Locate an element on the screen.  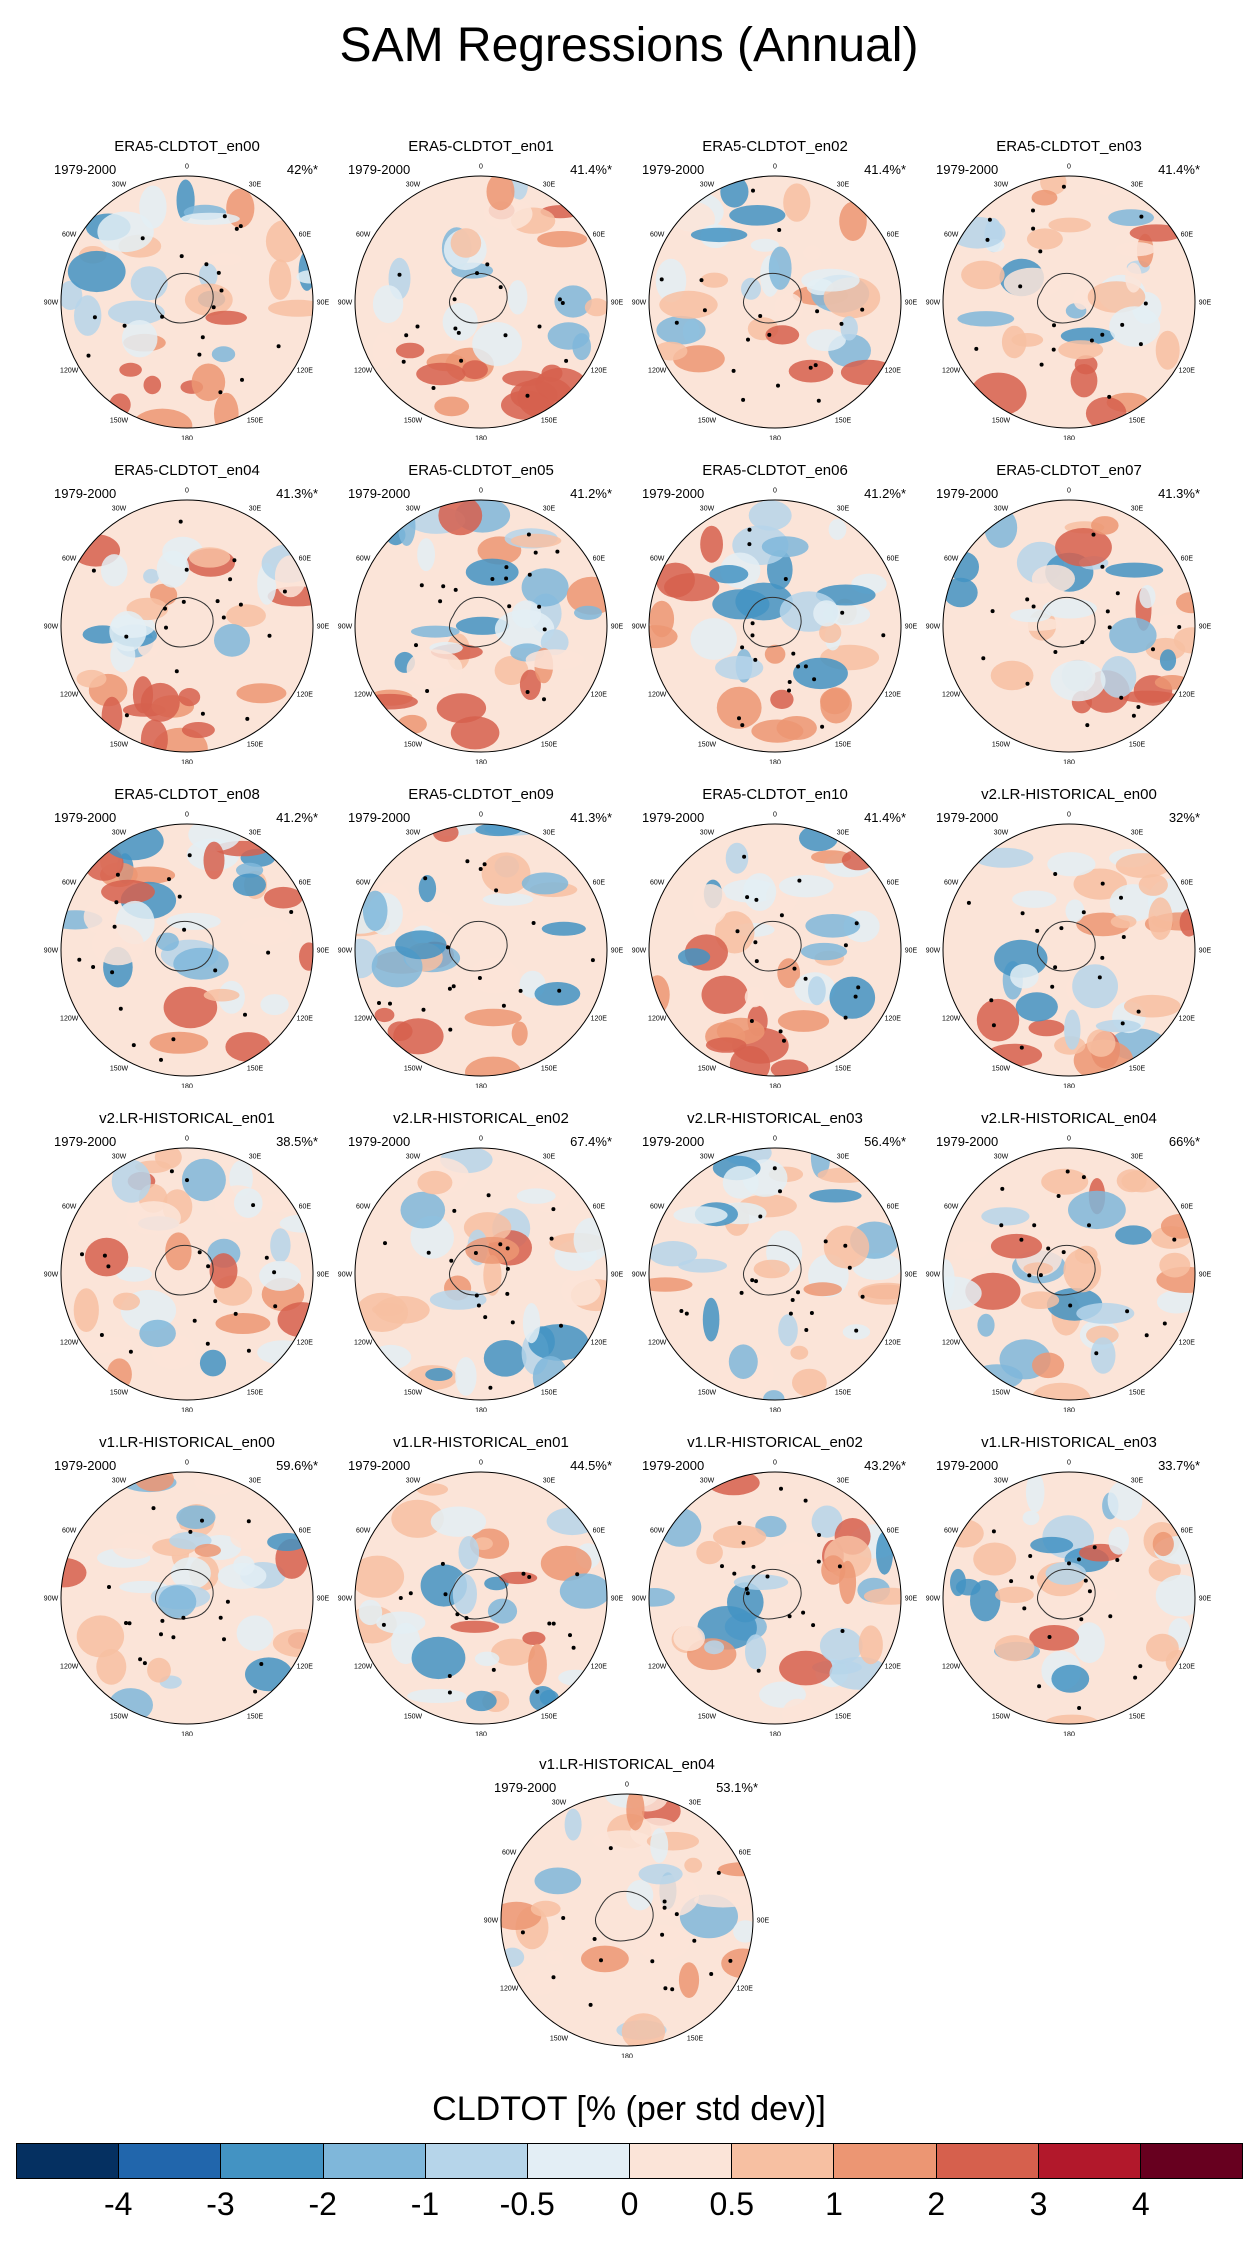
colorbar-tick-label: -0.5 is located at coordinates (527, 2204).